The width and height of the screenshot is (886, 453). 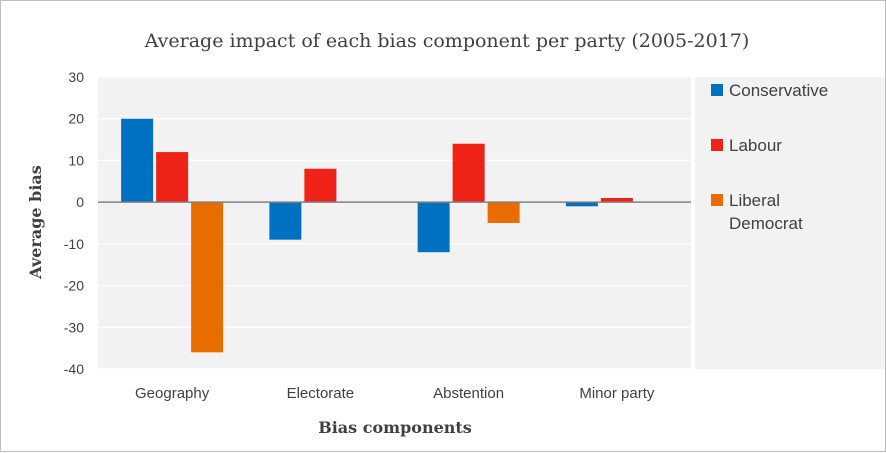 I want to click on x-category-label: Abstention, so click(x=468, y=393).